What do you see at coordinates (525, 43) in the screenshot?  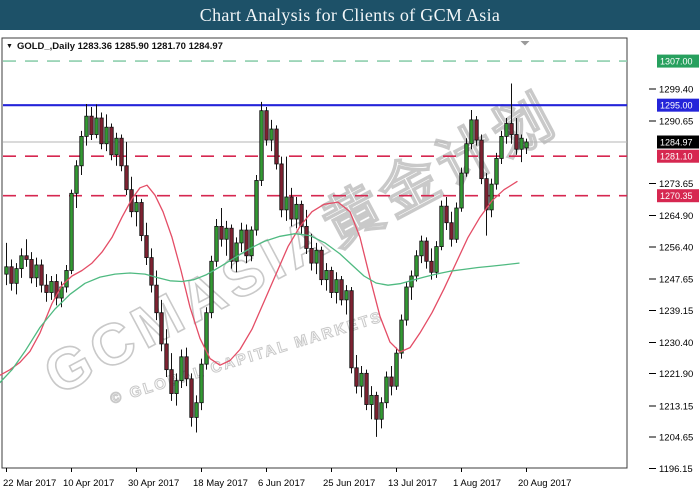 I see `chart-shift-marker-icon` at bounding box center [525, 43].